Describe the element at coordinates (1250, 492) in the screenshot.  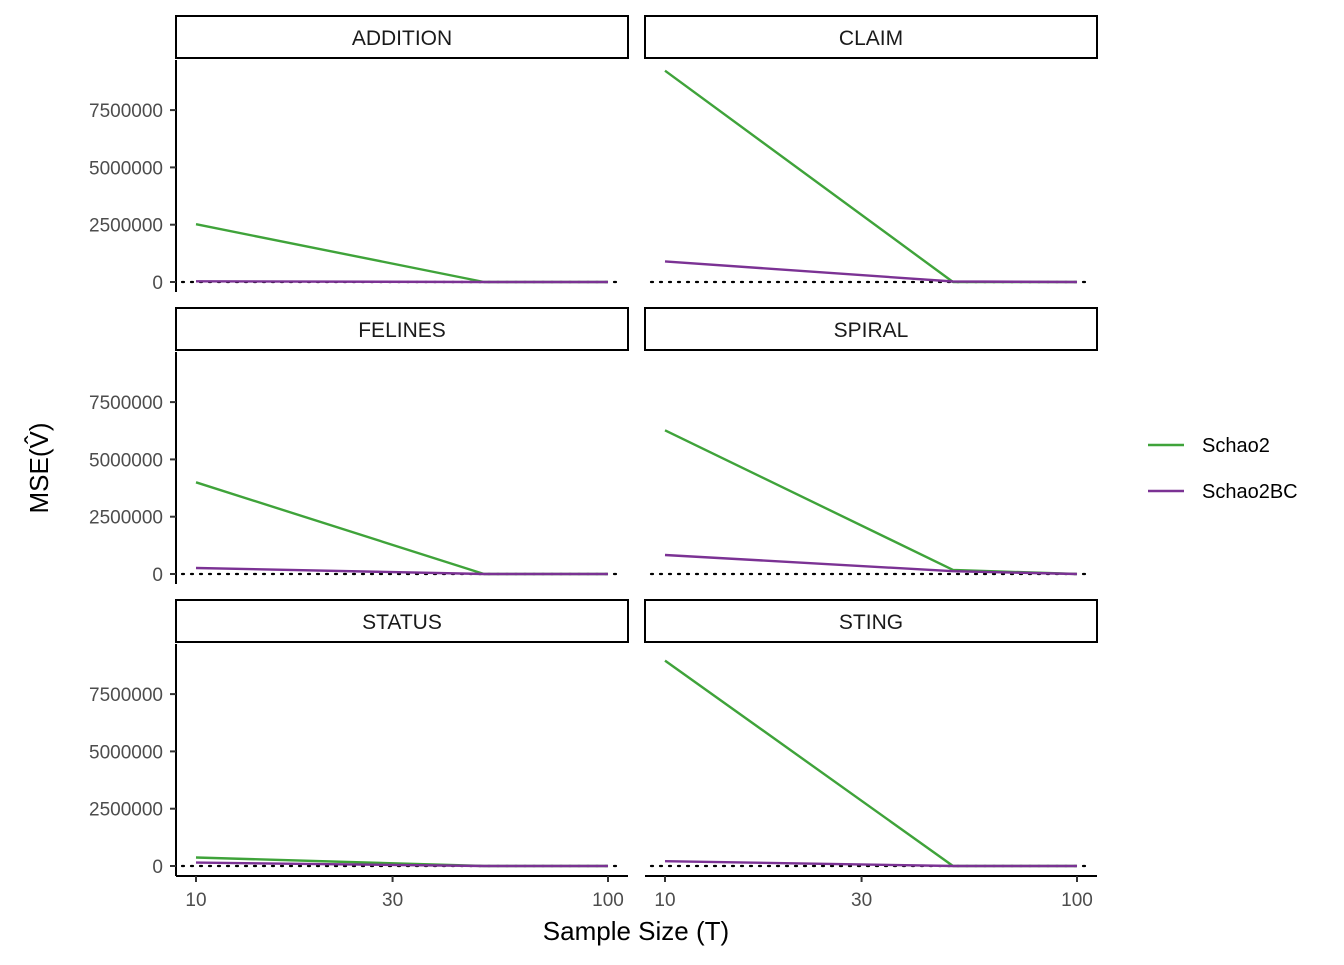
I see `legend-label: Schao2BC` at that location.